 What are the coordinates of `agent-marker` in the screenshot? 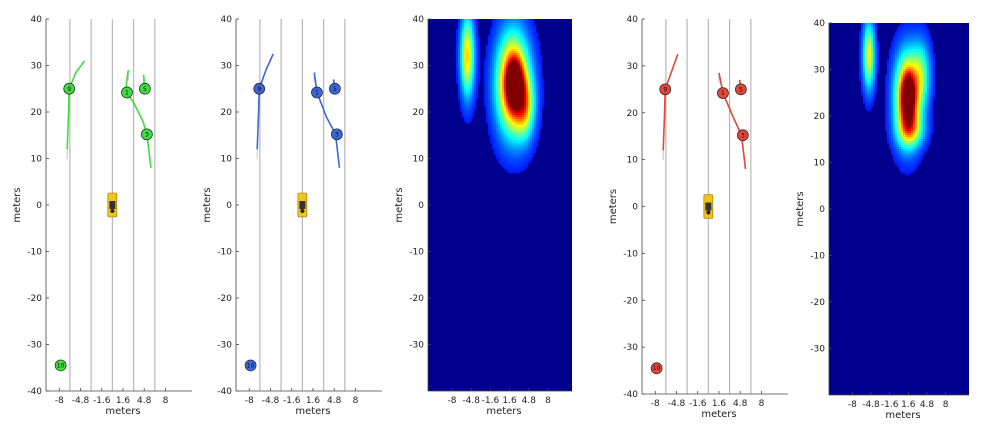 It's located at (723, 93).